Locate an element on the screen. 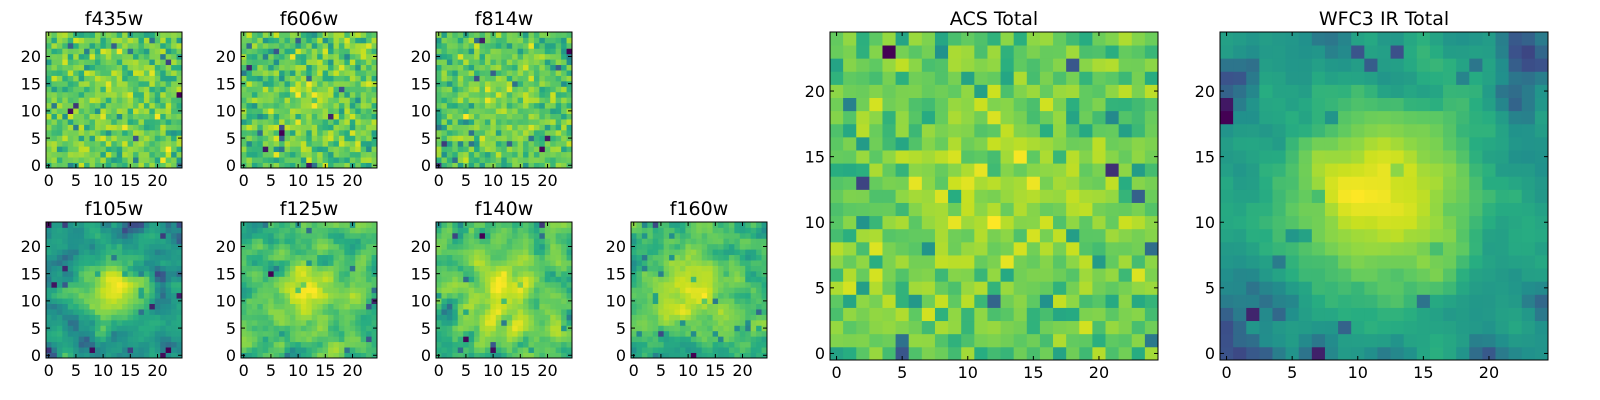  x-tick-label: 15 is located at coordinates (715, 370).